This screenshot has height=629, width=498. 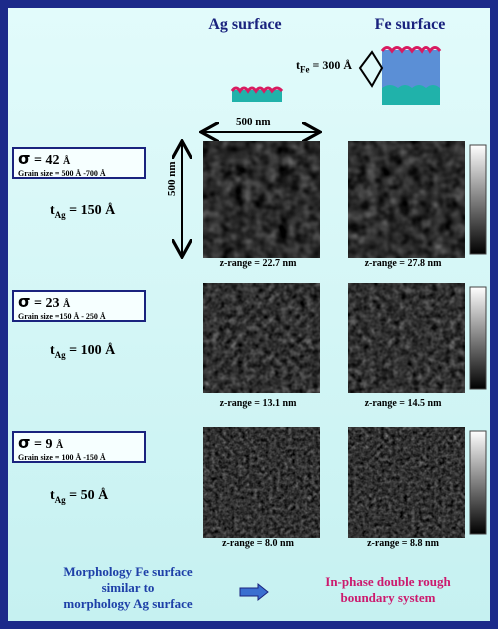 I want to click on t-ag: tAg = 150 Å, so click(x=82, y=211).